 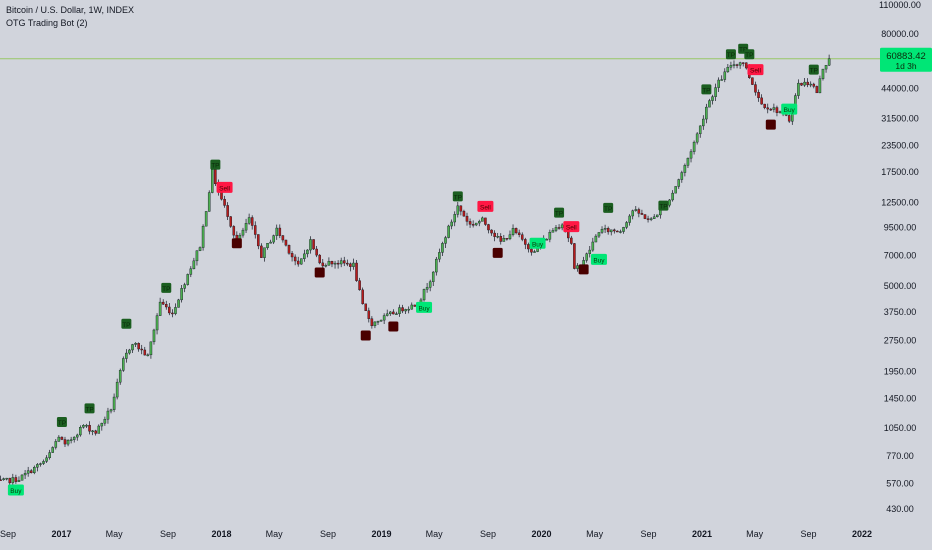 What do you see at coordinates (47, 23) in the screenshot?
I see `indicator-name: OTG Trading Bot (2)` at bounding box center [47, 23].